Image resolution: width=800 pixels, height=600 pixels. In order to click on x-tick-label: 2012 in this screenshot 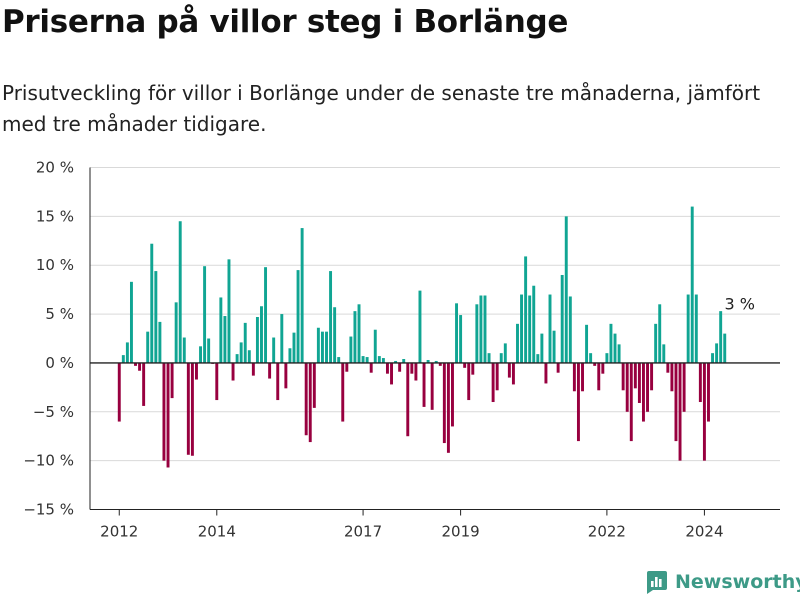, I will do `click(119, 532)`.